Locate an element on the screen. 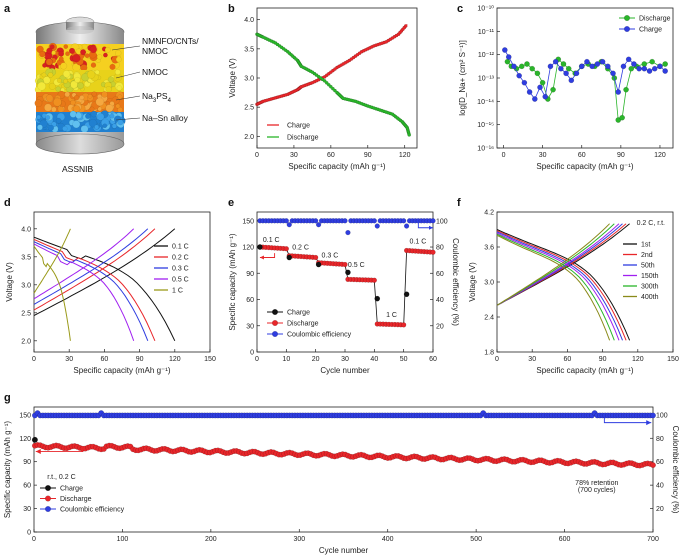  y-axis-label: Voltage (V) is located at coordinates (472, 282).